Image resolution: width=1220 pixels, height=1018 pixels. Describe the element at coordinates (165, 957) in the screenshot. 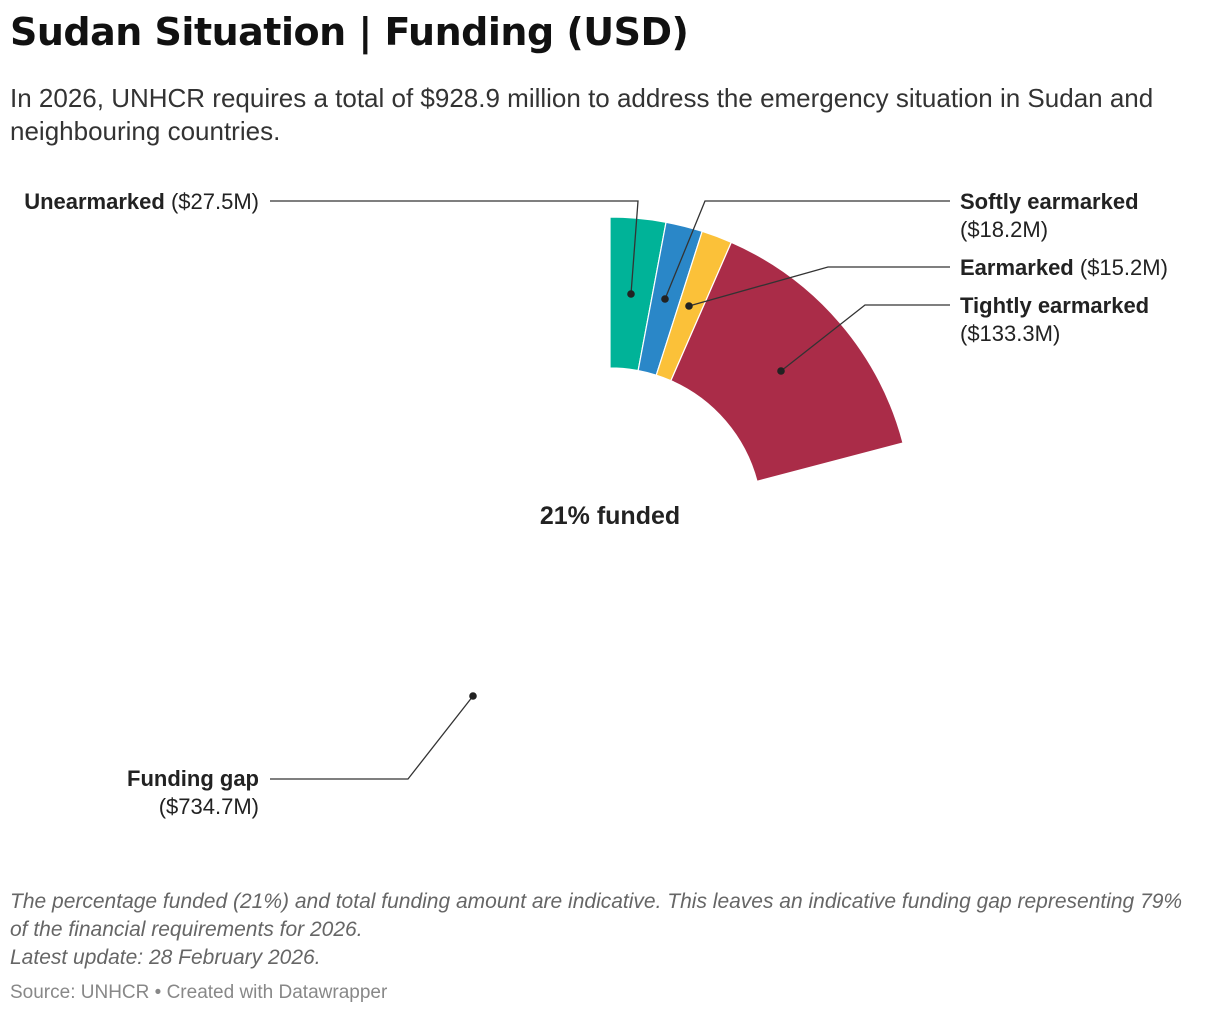

I see `latest-update: Latest update: 28 February 2026.` at that location.